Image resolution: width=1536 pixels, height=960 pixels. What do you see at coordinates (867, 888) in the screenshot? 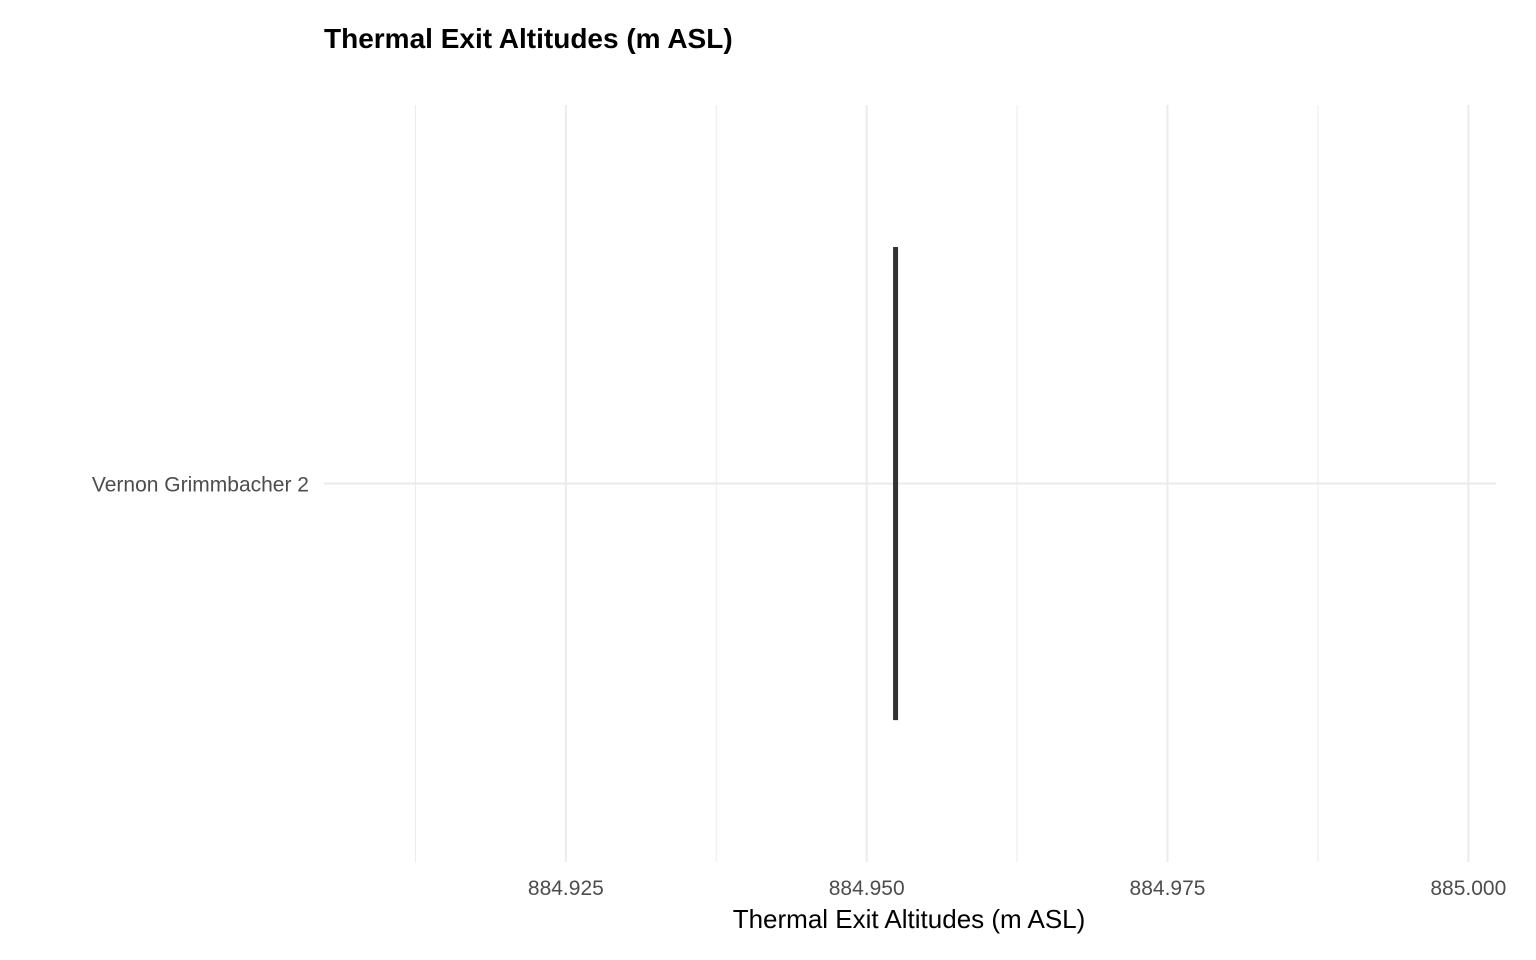
I see `x-tick-label: 884.950` at bounding box center [867, 888].